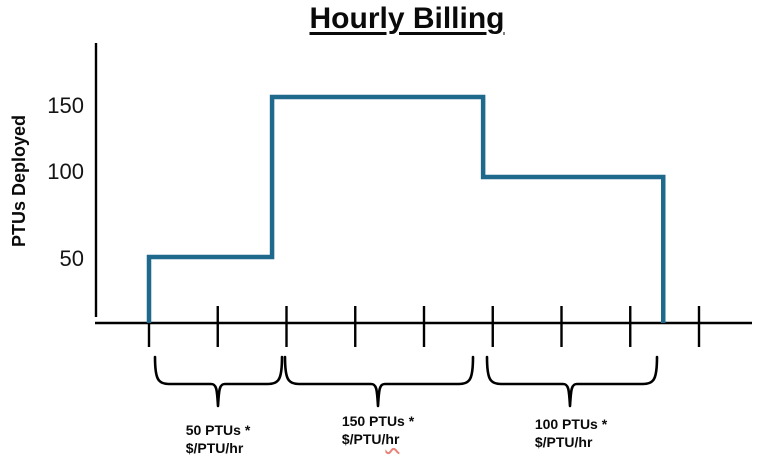  I want to click on x-axis-ticks, so click(424, 326).